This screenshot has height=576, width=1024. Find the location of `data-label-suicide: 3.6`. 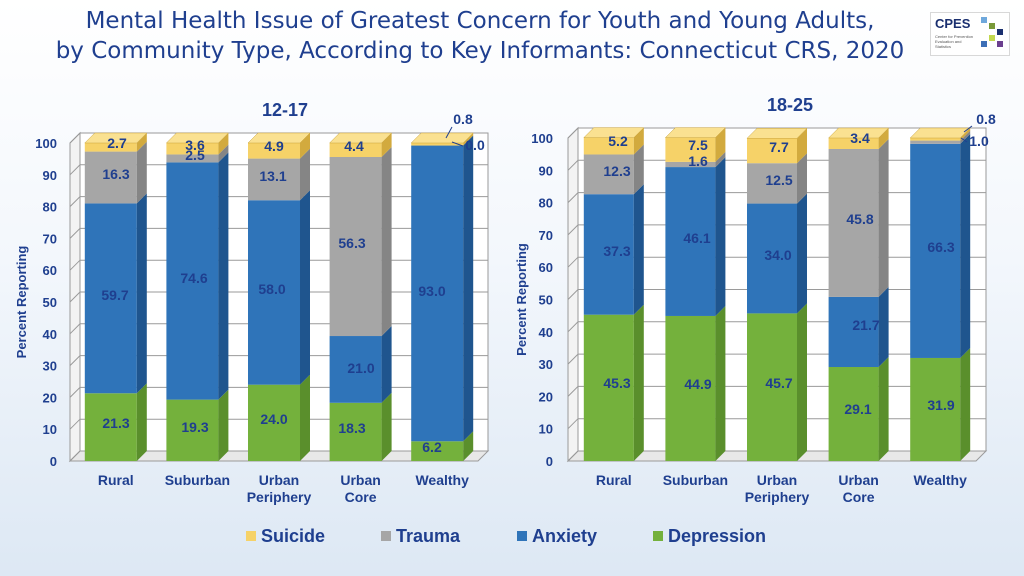

data-label-suicide: 3.6 is located at coordinates (195, 145).